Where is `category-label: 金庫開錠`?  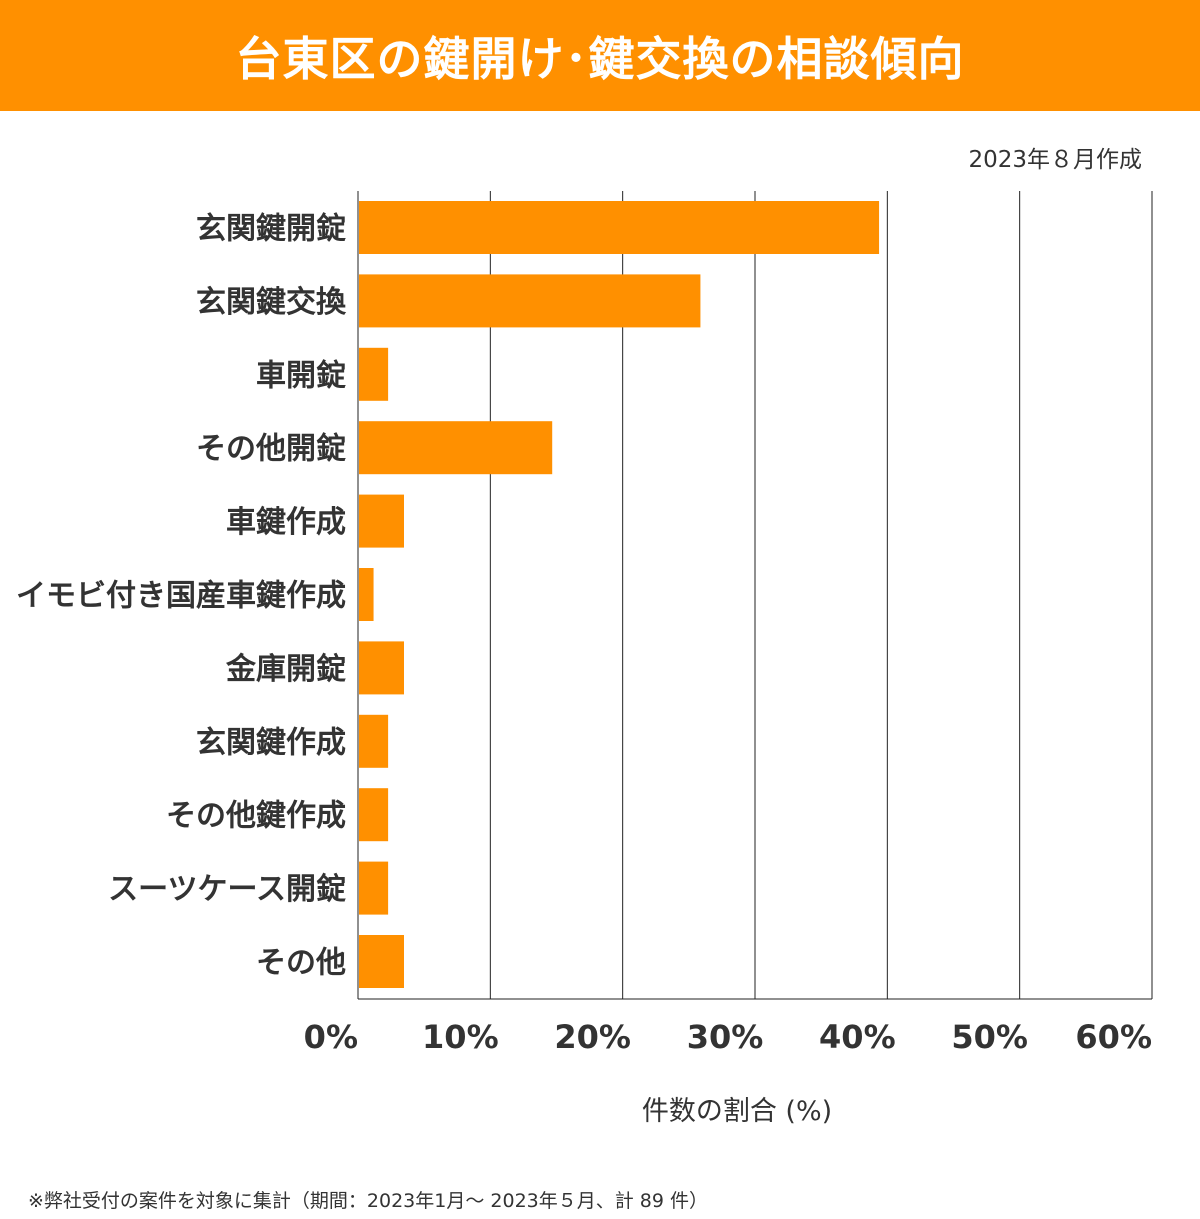 category-label: 金庫開錠 is located at coordinates (285, 669).